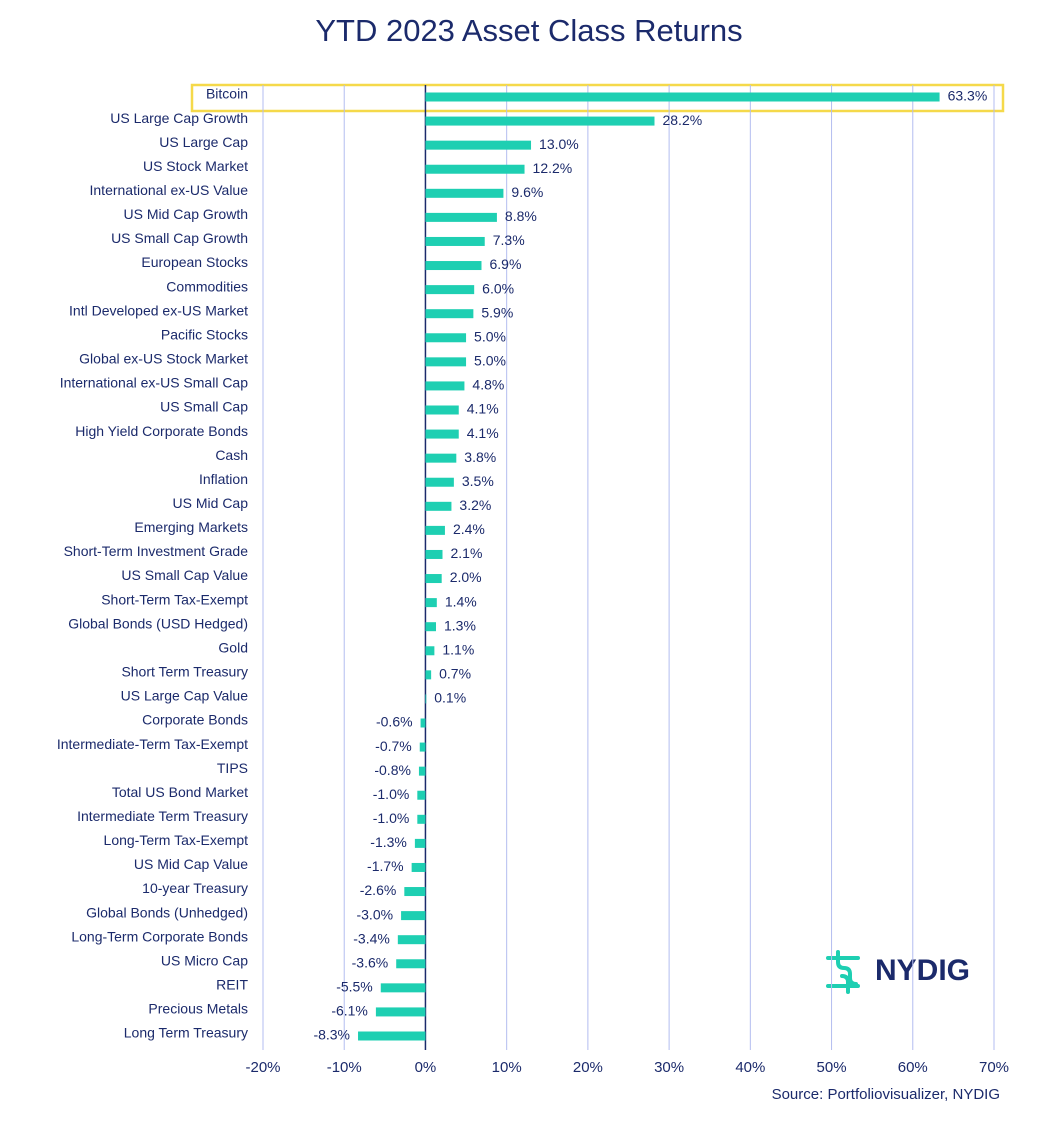 The image size is (1058, 1125). What do you see at coordinates (385, 866) in the screenshot?
I see `value-label: -1.7%` at bounding box center [385, 866].